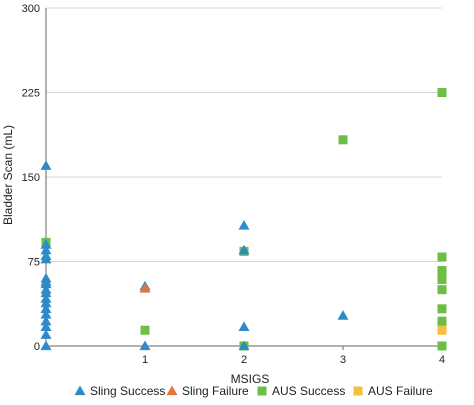 This screenshot has height=405, width=474. I want to click on x-tick-label: 2, so click(244, 360).